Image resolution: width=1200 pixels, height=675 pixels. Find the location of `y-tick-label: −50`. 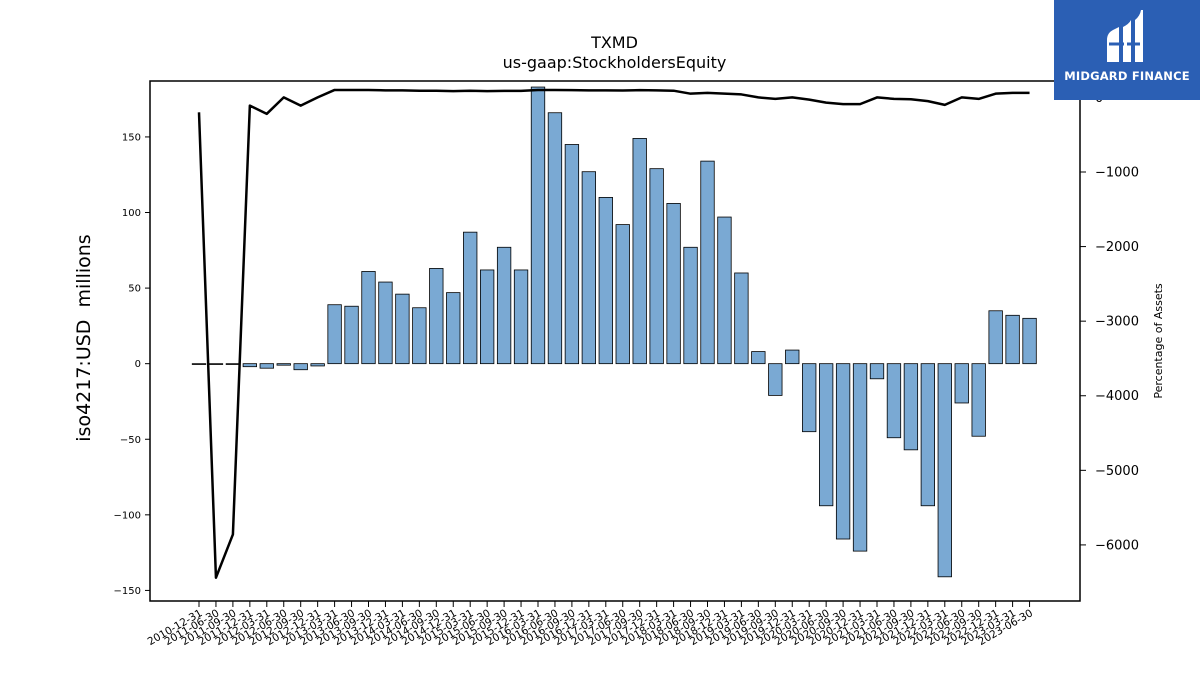

y-tick-label: −50 is located at coordinates (130, 440).